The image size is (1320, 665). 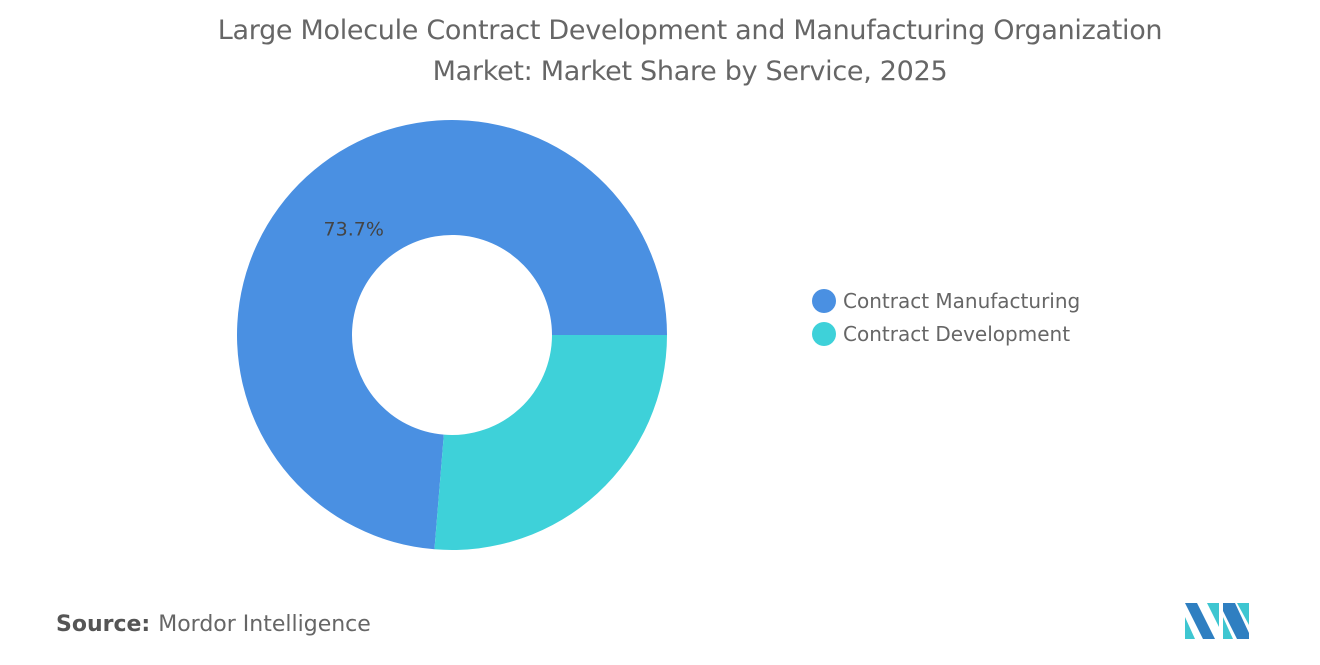 I want to click on legend-label: Contract Development, so click(x=957, y=333).